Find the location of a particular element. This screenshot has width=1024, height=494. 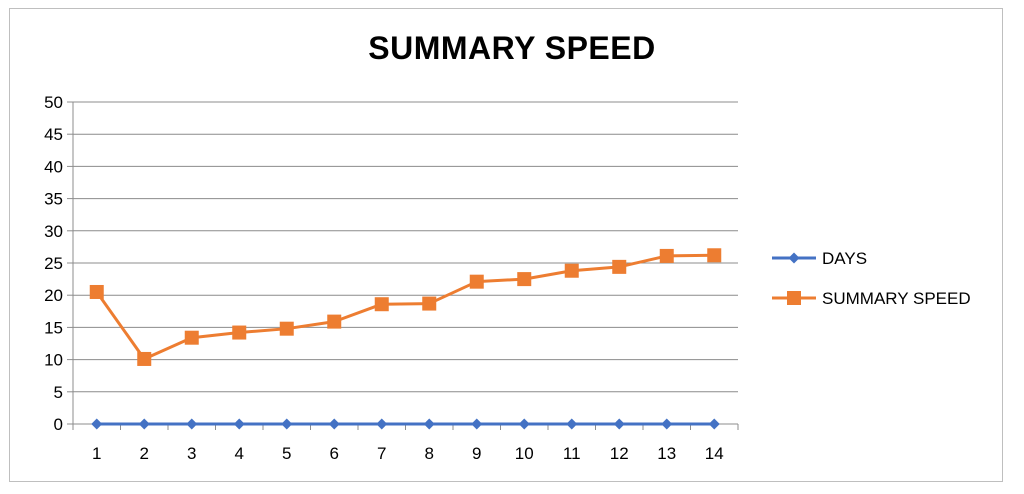

y-tick-labels: 0 5 10 15 20 25 30 35 40 45 50 is located at coordinates (53, 263).